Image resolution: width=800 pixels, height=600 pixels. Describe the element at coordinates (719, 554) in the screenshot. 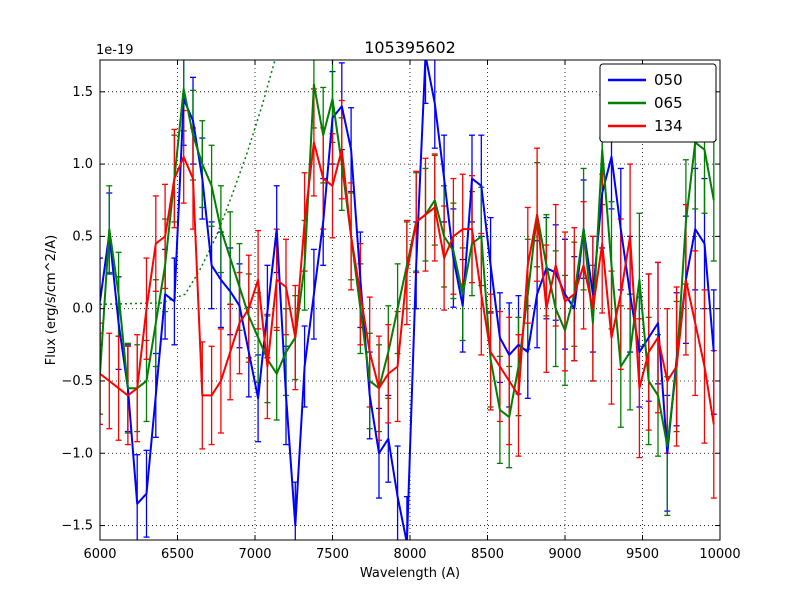

I see `x-tick-label: 10000` at that location.